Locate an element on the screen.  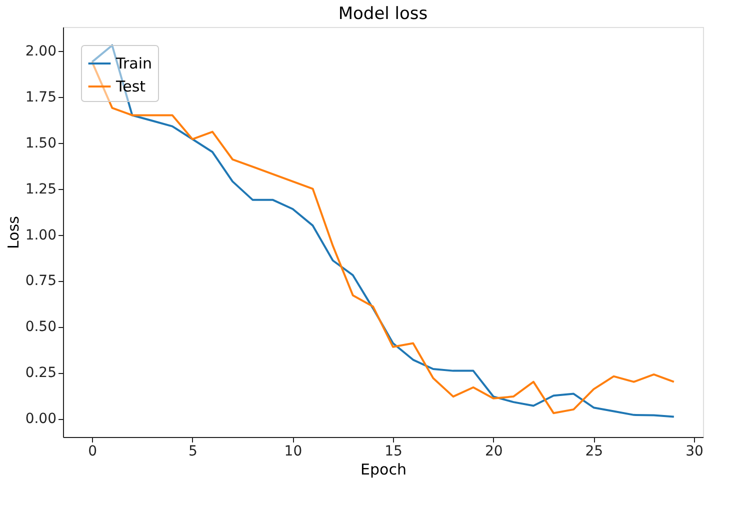
x-tick-label: 5 is located at coordinates (193, 452).